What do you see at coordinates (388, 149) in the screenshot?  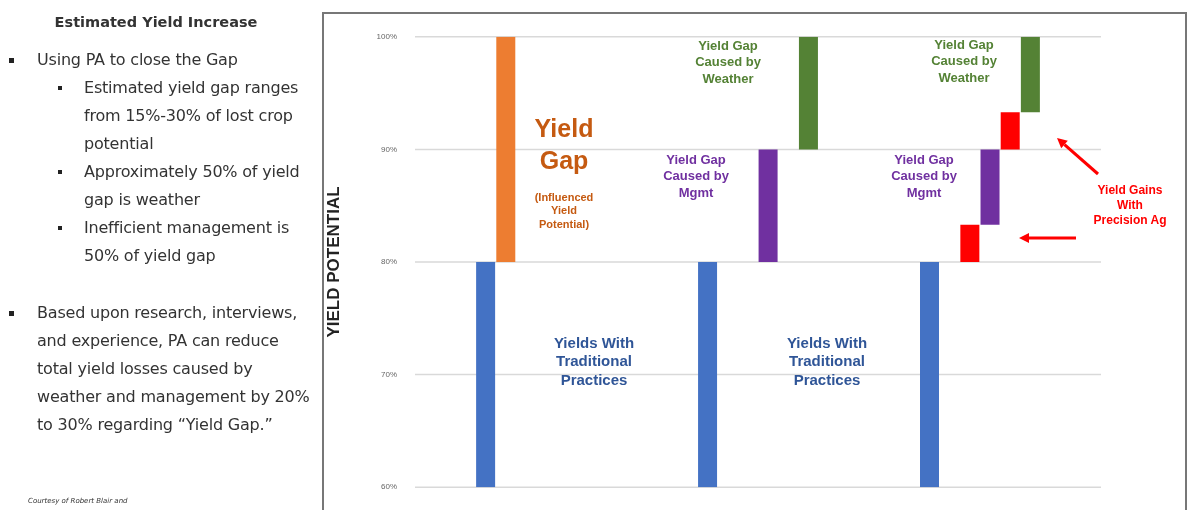 I see `y-tick-label: 90%` at bounding box center [388, 149].